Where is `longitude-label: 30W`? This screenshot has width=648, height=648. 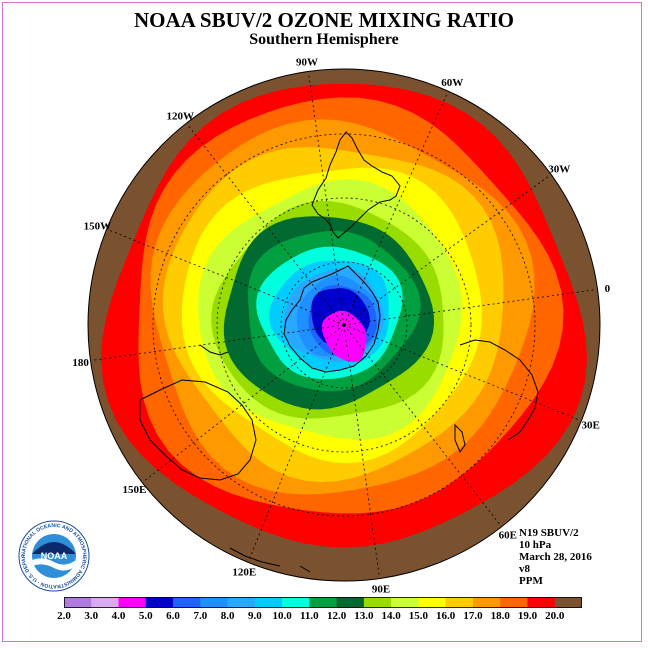 longitude-label: 30W is located at coordinates (559, 170).